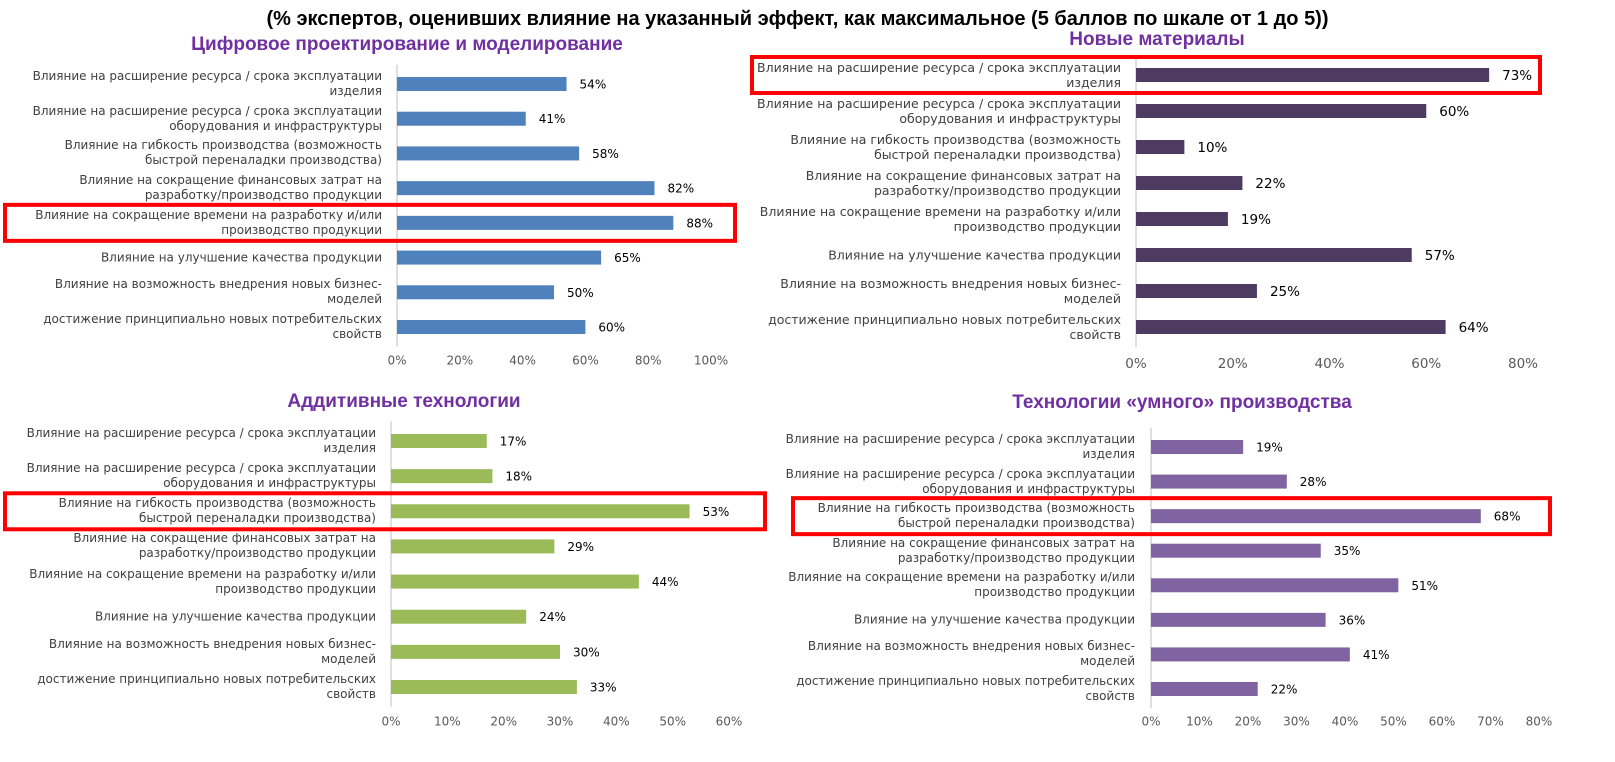 This screenshot has width=1615, height=762. Describe the element at coordinates (665, 582) in the screenshot. I see `value-label: 44%` at that location.